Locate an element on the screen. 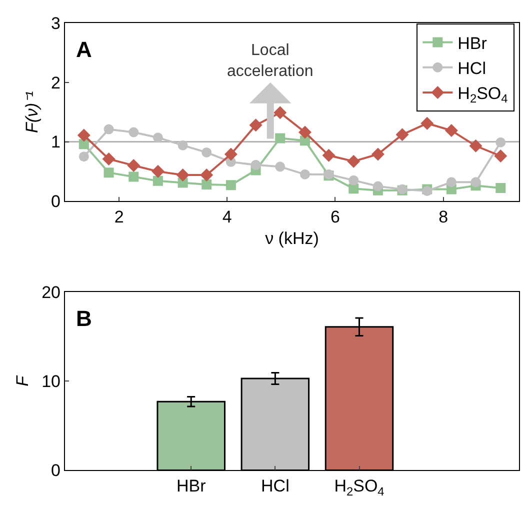 This screenshot has width=530, height=508. x-tick-label: H$_{2}$SO$_{4}$ is located at coordinates (359, 487).